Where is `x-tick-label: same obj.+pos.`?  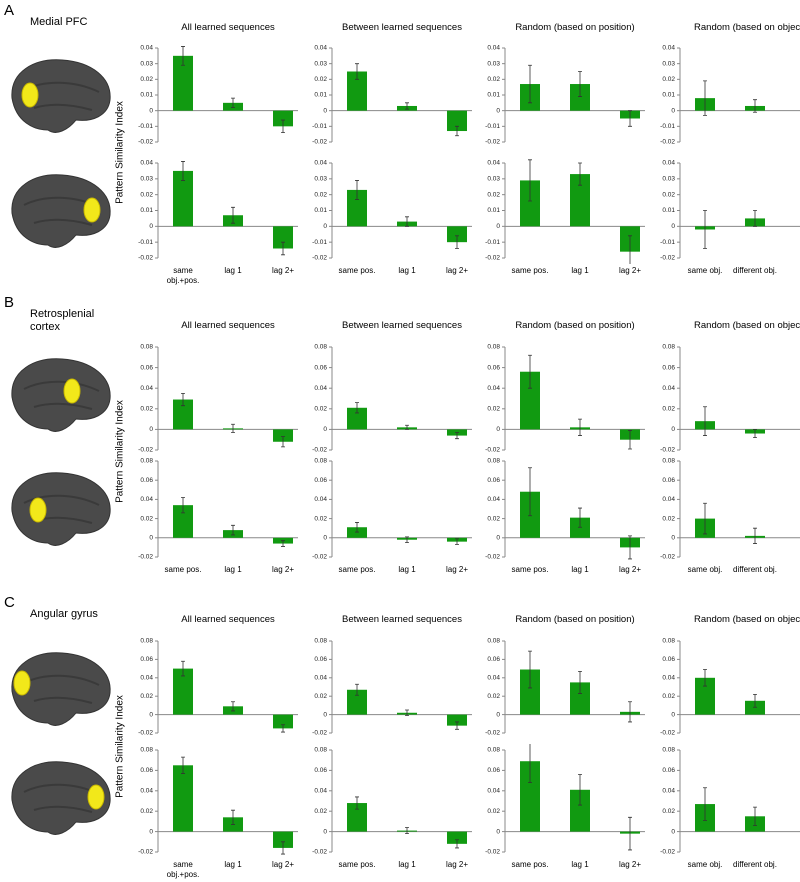 x-tick-label: same obj.+pos. is located at coordinates (183, 869).